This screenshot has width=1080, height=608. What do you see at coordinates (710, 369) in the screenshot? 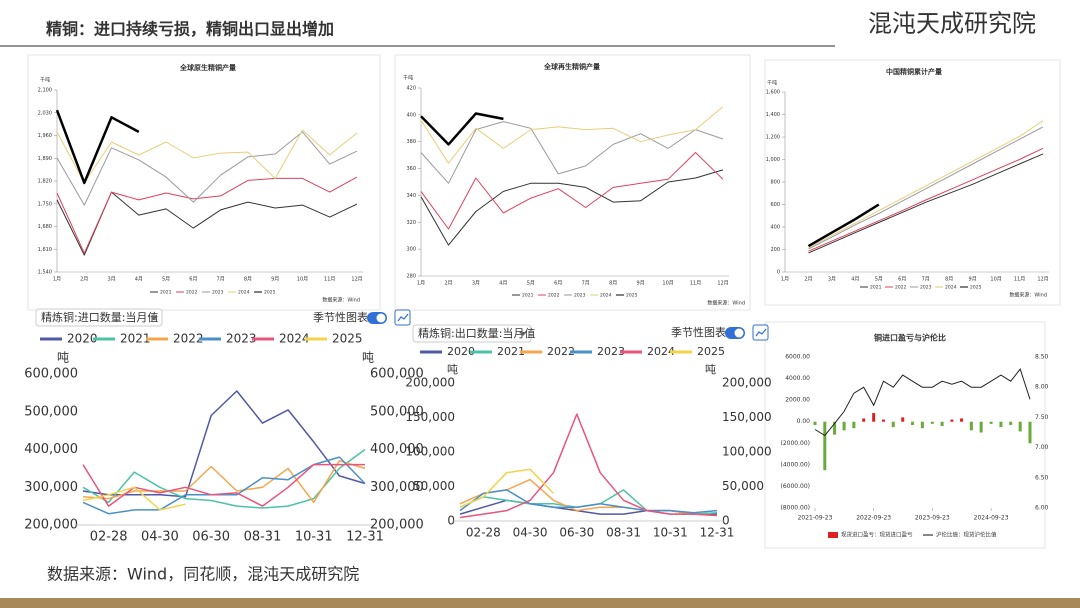
I see `unit-label: 吨` at bounding box center [710, 369].